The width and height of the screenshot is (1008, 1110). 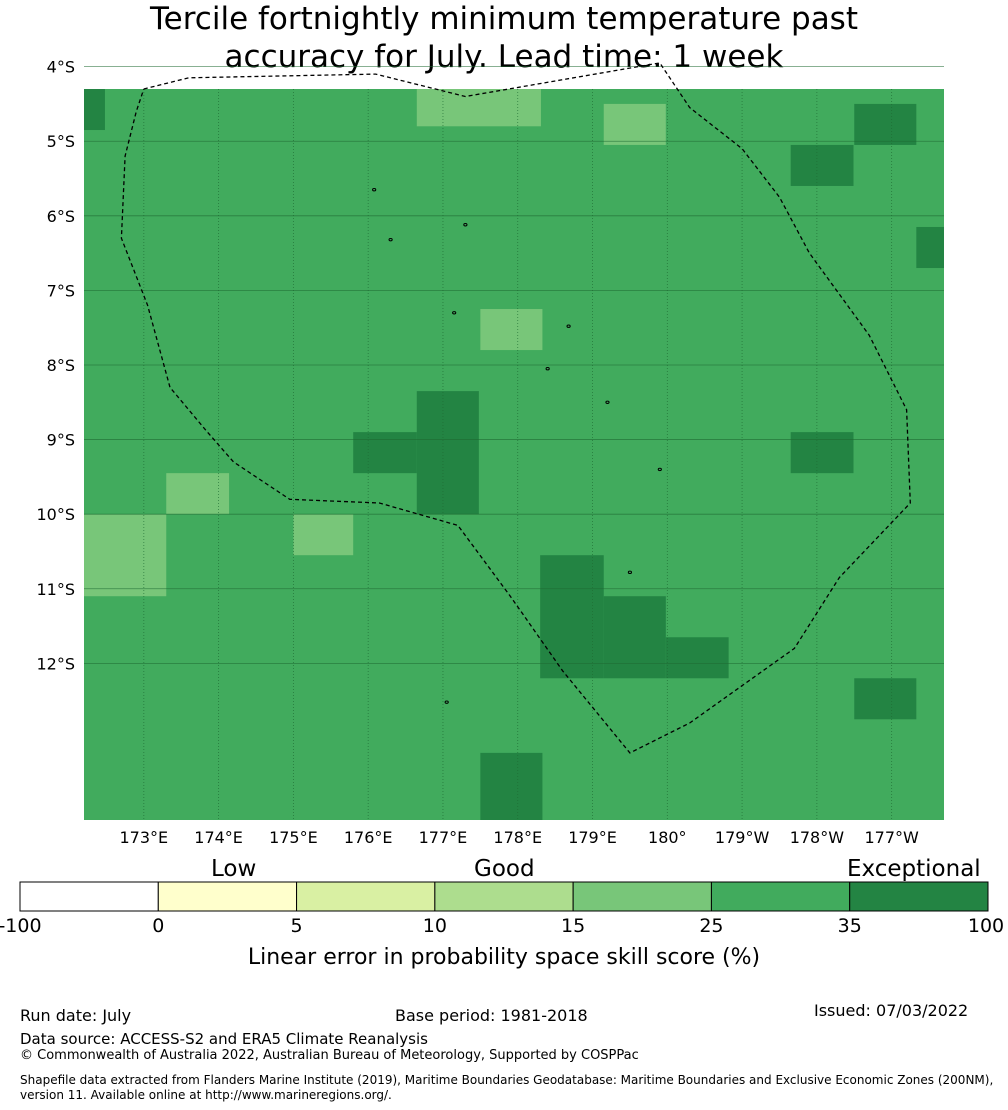 I want to click on title-line-2: accuracy for July. Lead time: 1 week, so click(x=504, y=57).